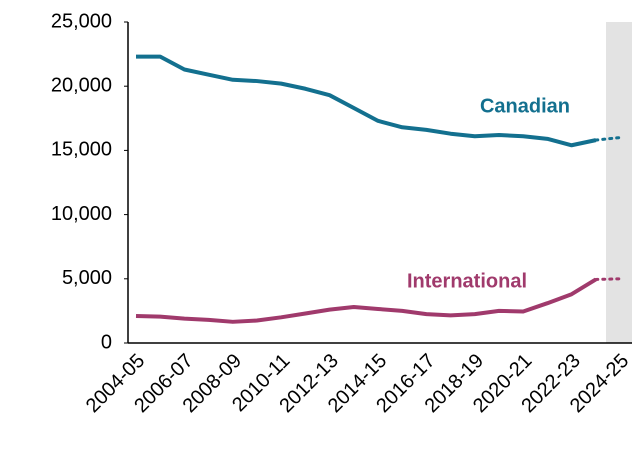  What do you see at coordinates (619, 182) in the screenshot?
I see `projection-shade` at bounding box center [619, 182].